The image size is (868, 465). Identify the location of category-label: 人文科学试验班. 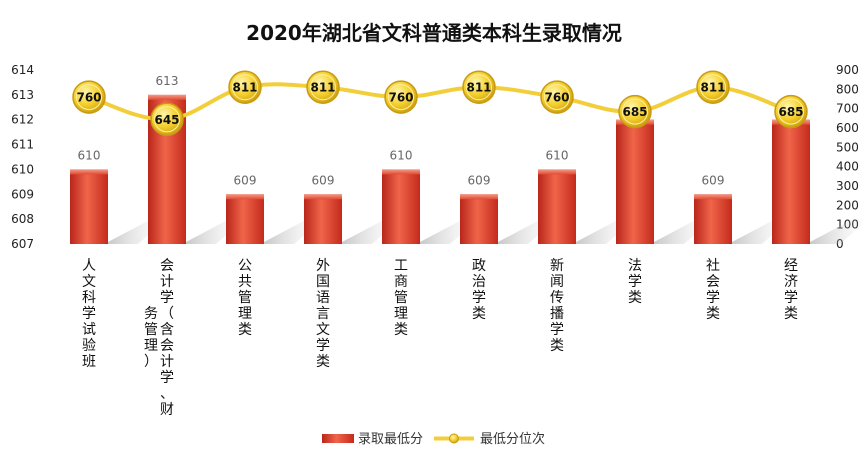
(89, 314).